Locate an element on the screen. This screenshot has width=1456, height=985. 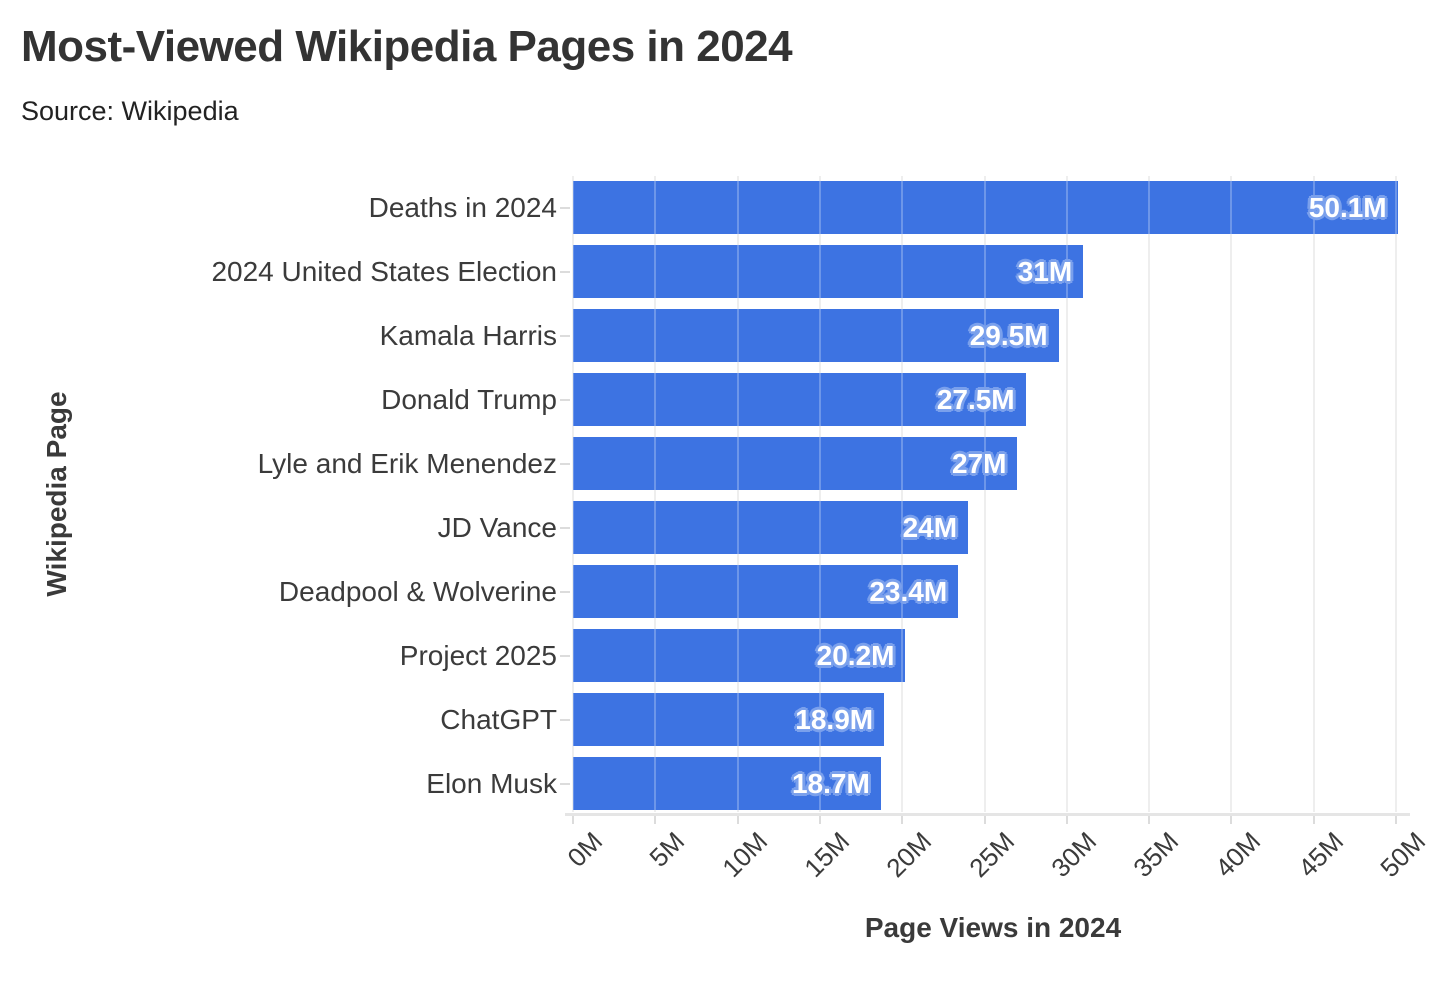
chart-title: Most-Viewed Wikipedia Pages in 2024 is located at coordinates (407, 46).